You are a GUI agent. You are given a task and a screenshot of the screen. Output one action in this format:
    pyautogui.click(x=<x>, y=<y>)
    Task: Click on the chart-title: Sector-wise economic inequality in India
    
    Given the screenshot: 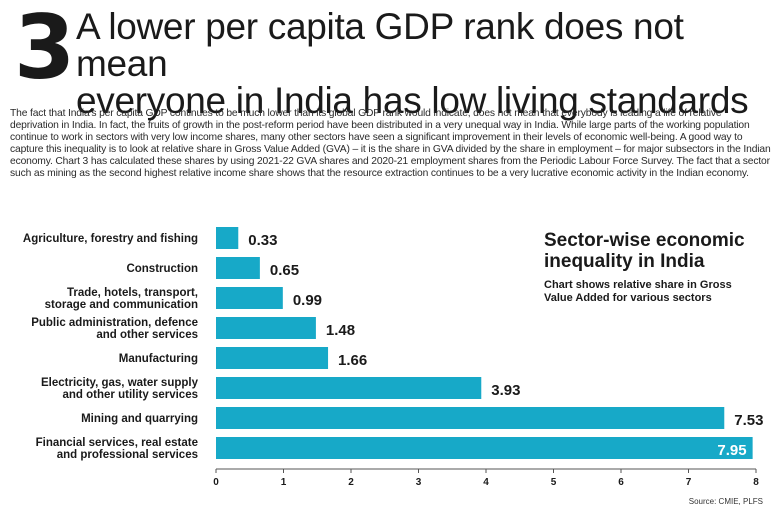 What is the action you would take?
    pyautogui.click(x=659, y=251)
    